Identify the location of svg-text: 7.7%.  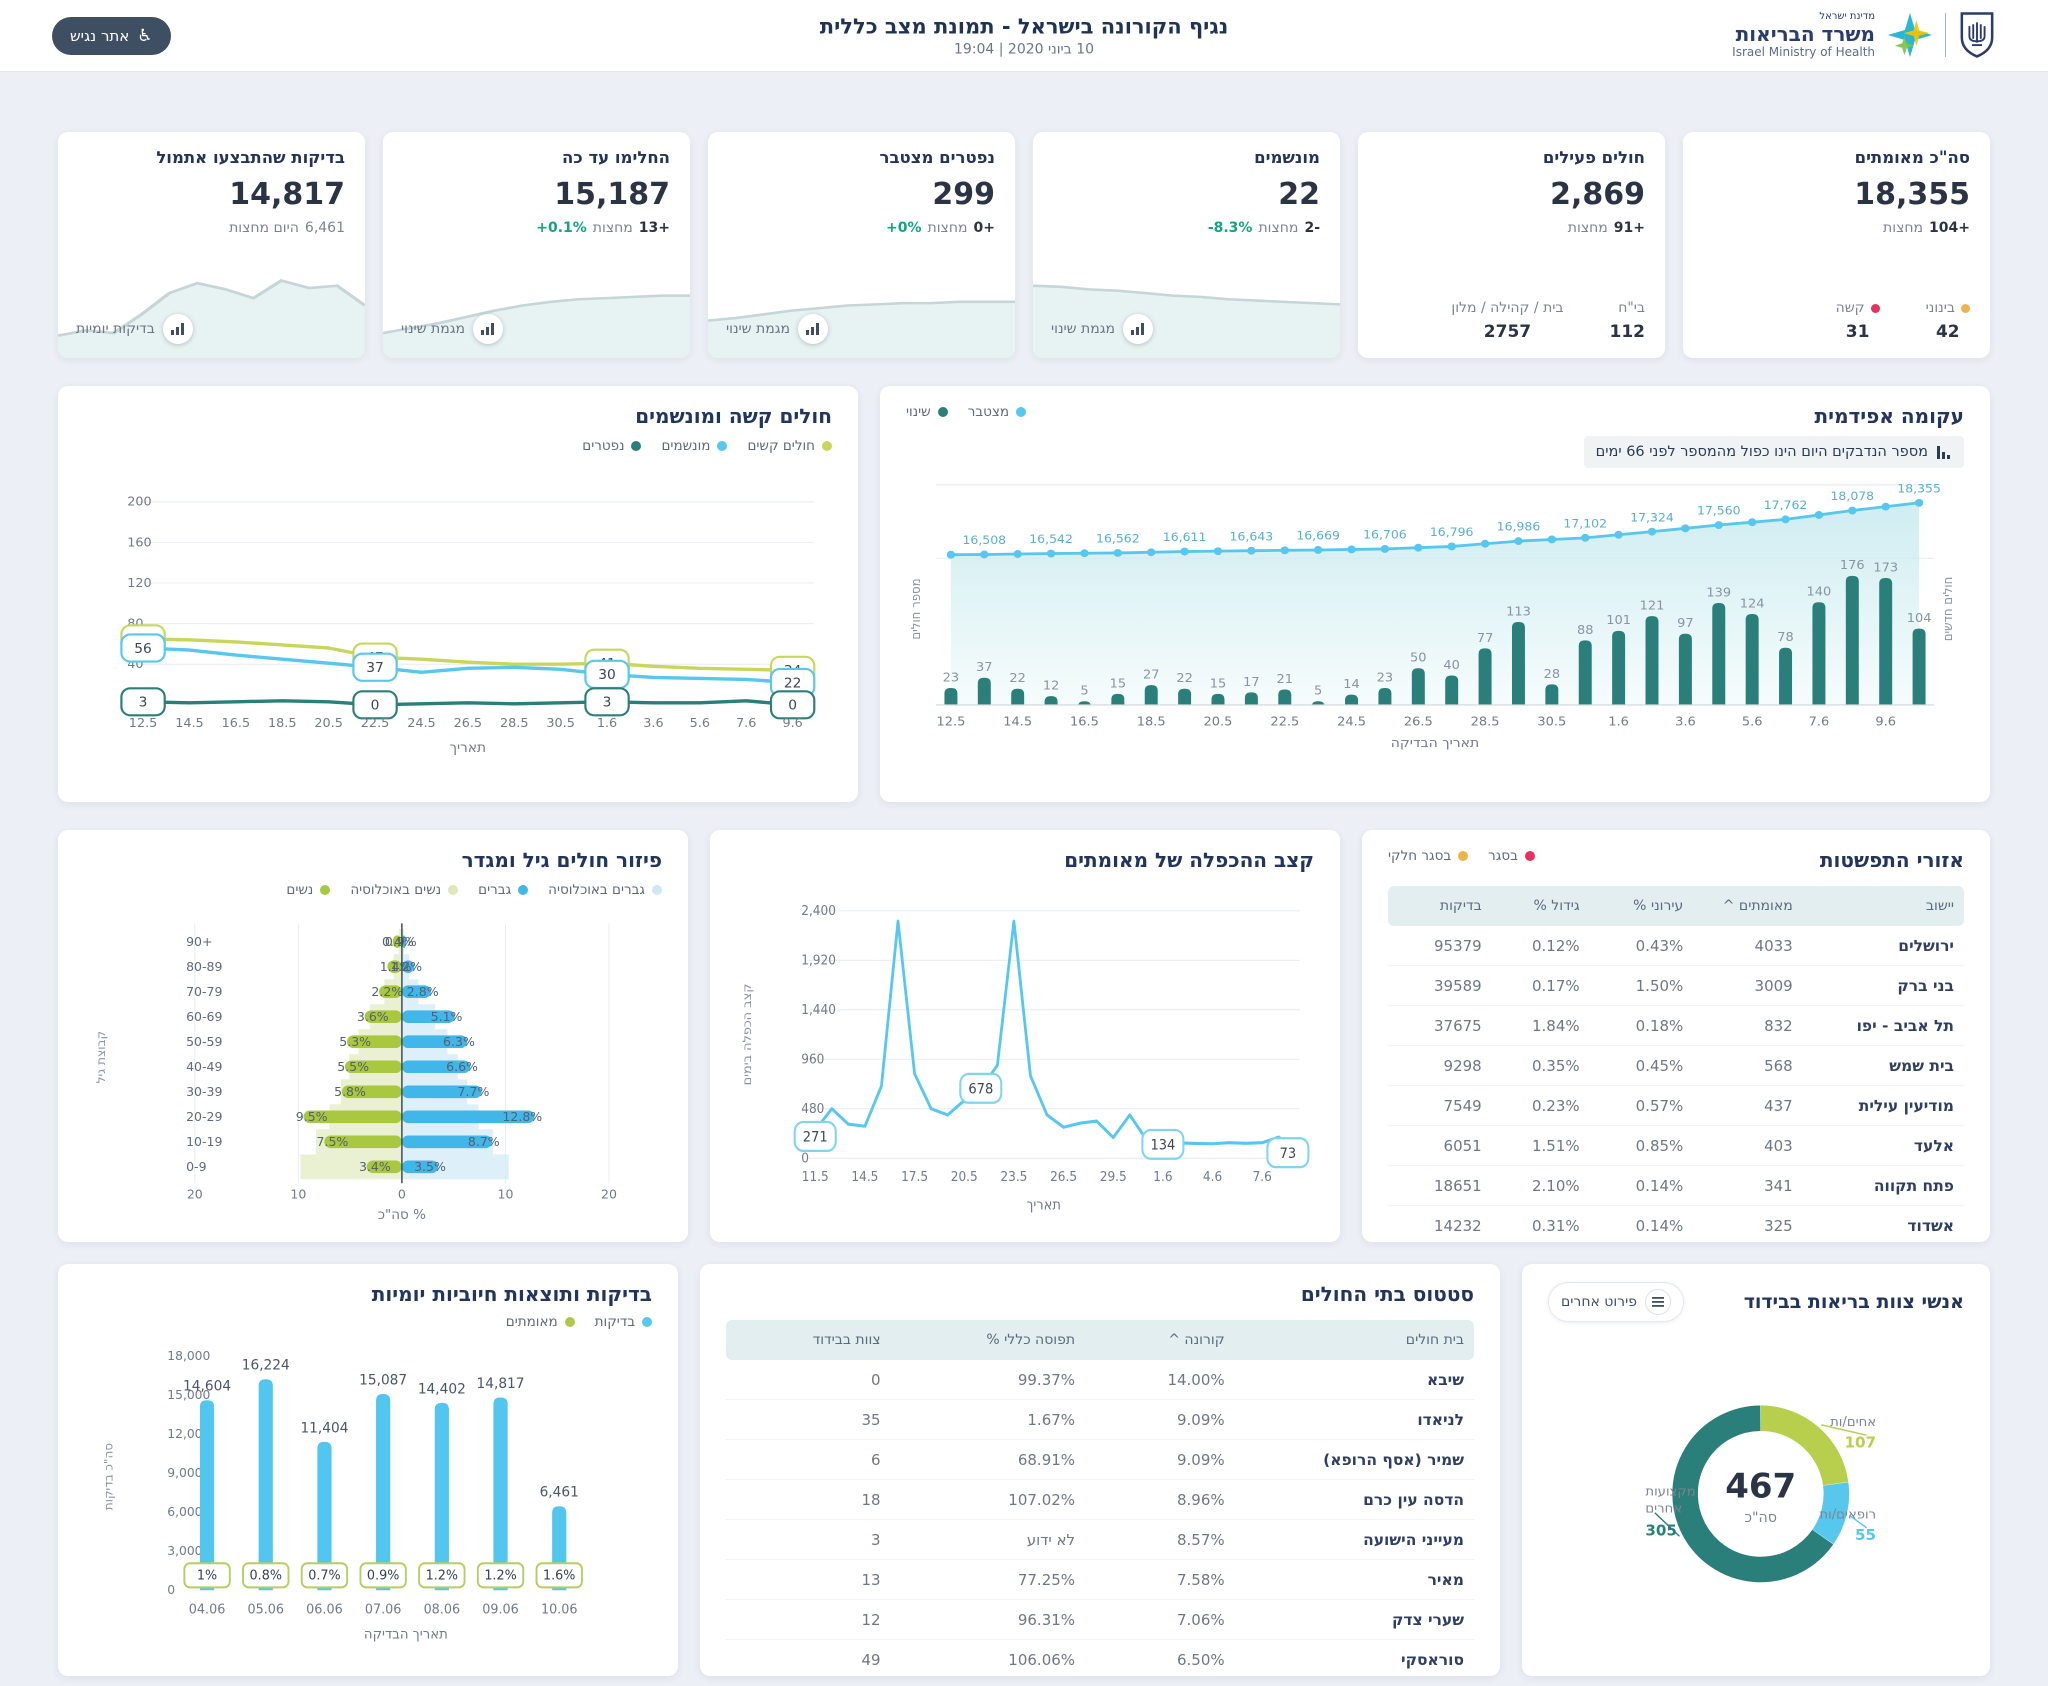
(474, 1091).